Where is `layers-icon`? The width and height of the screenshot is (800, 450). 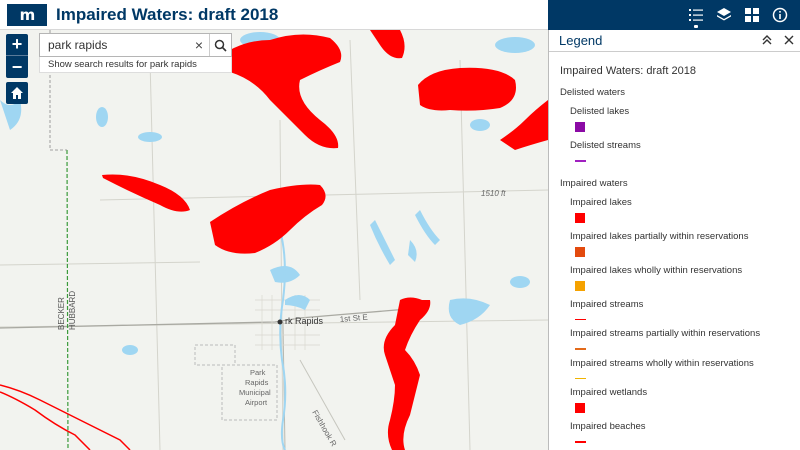
layers-icon is located at coordinates (724, 14).